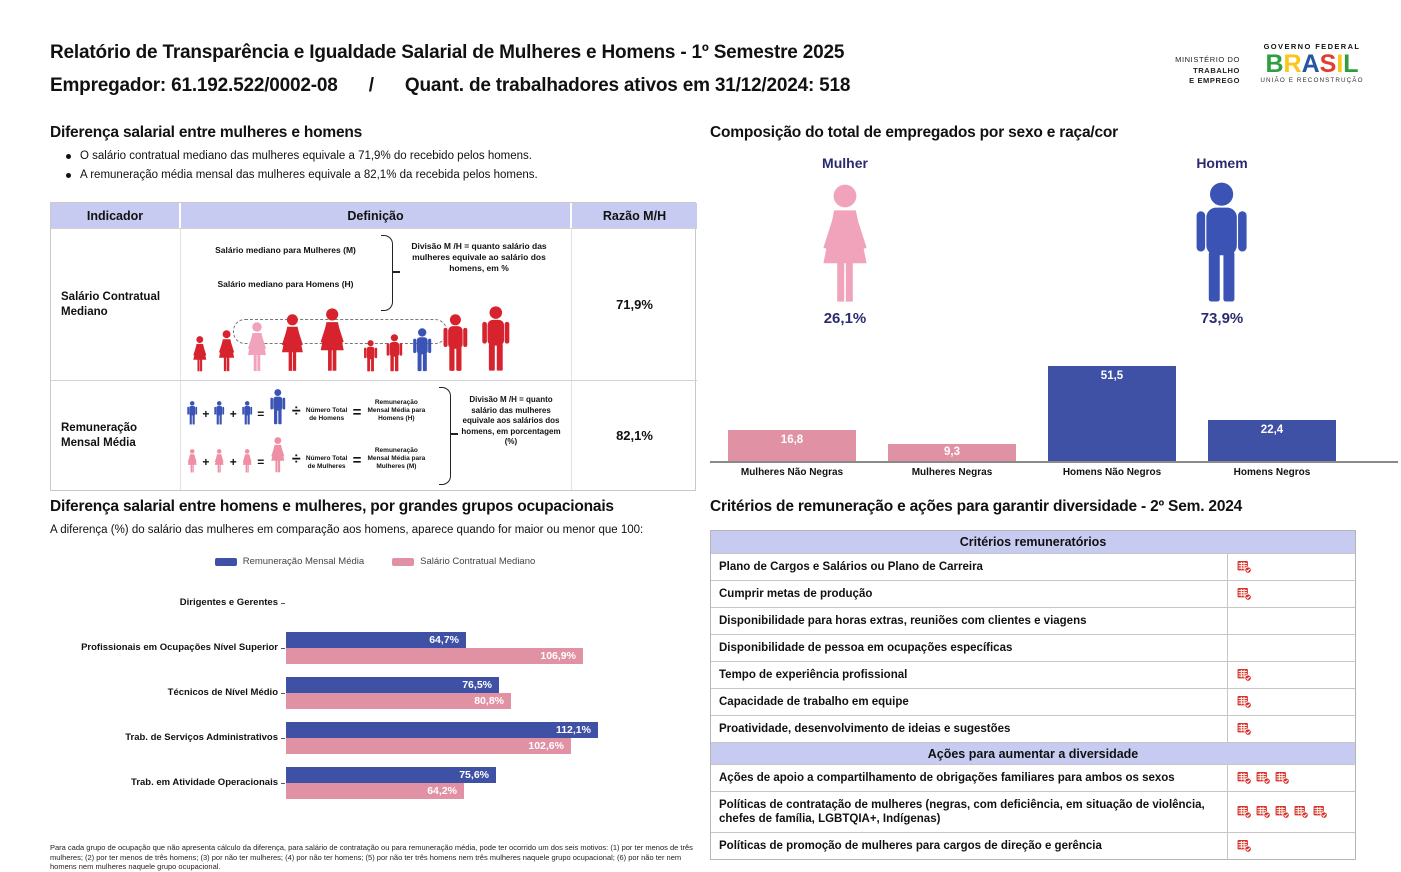 Image resolution: width=1401 pixels, height=872 pixels. Describe the element at coordinates (375, 791) in the screenshot. I see `occ-bar-pink: 64,2%` at that location.